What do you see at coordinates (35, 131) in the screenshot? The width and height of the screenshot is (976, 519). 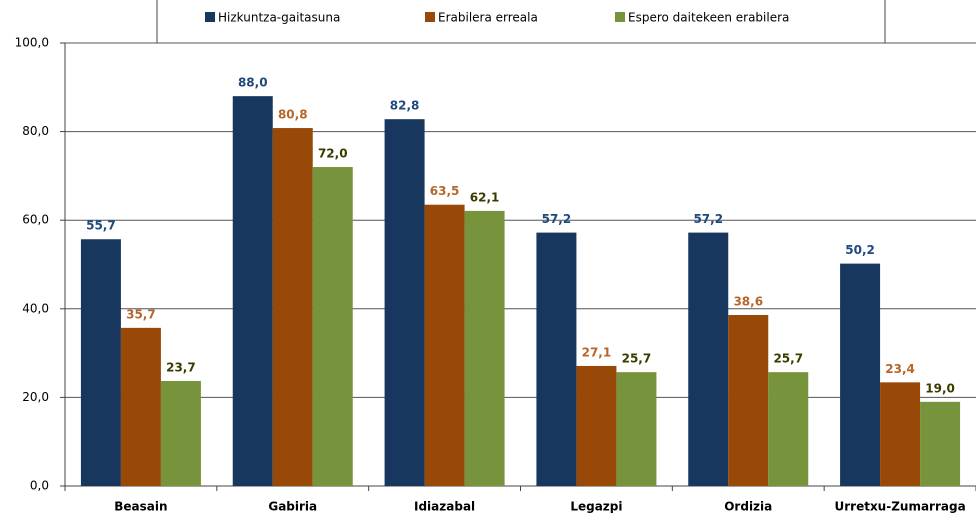 I see `y-tick-label: 80,0` at bounding box center [35, 131].